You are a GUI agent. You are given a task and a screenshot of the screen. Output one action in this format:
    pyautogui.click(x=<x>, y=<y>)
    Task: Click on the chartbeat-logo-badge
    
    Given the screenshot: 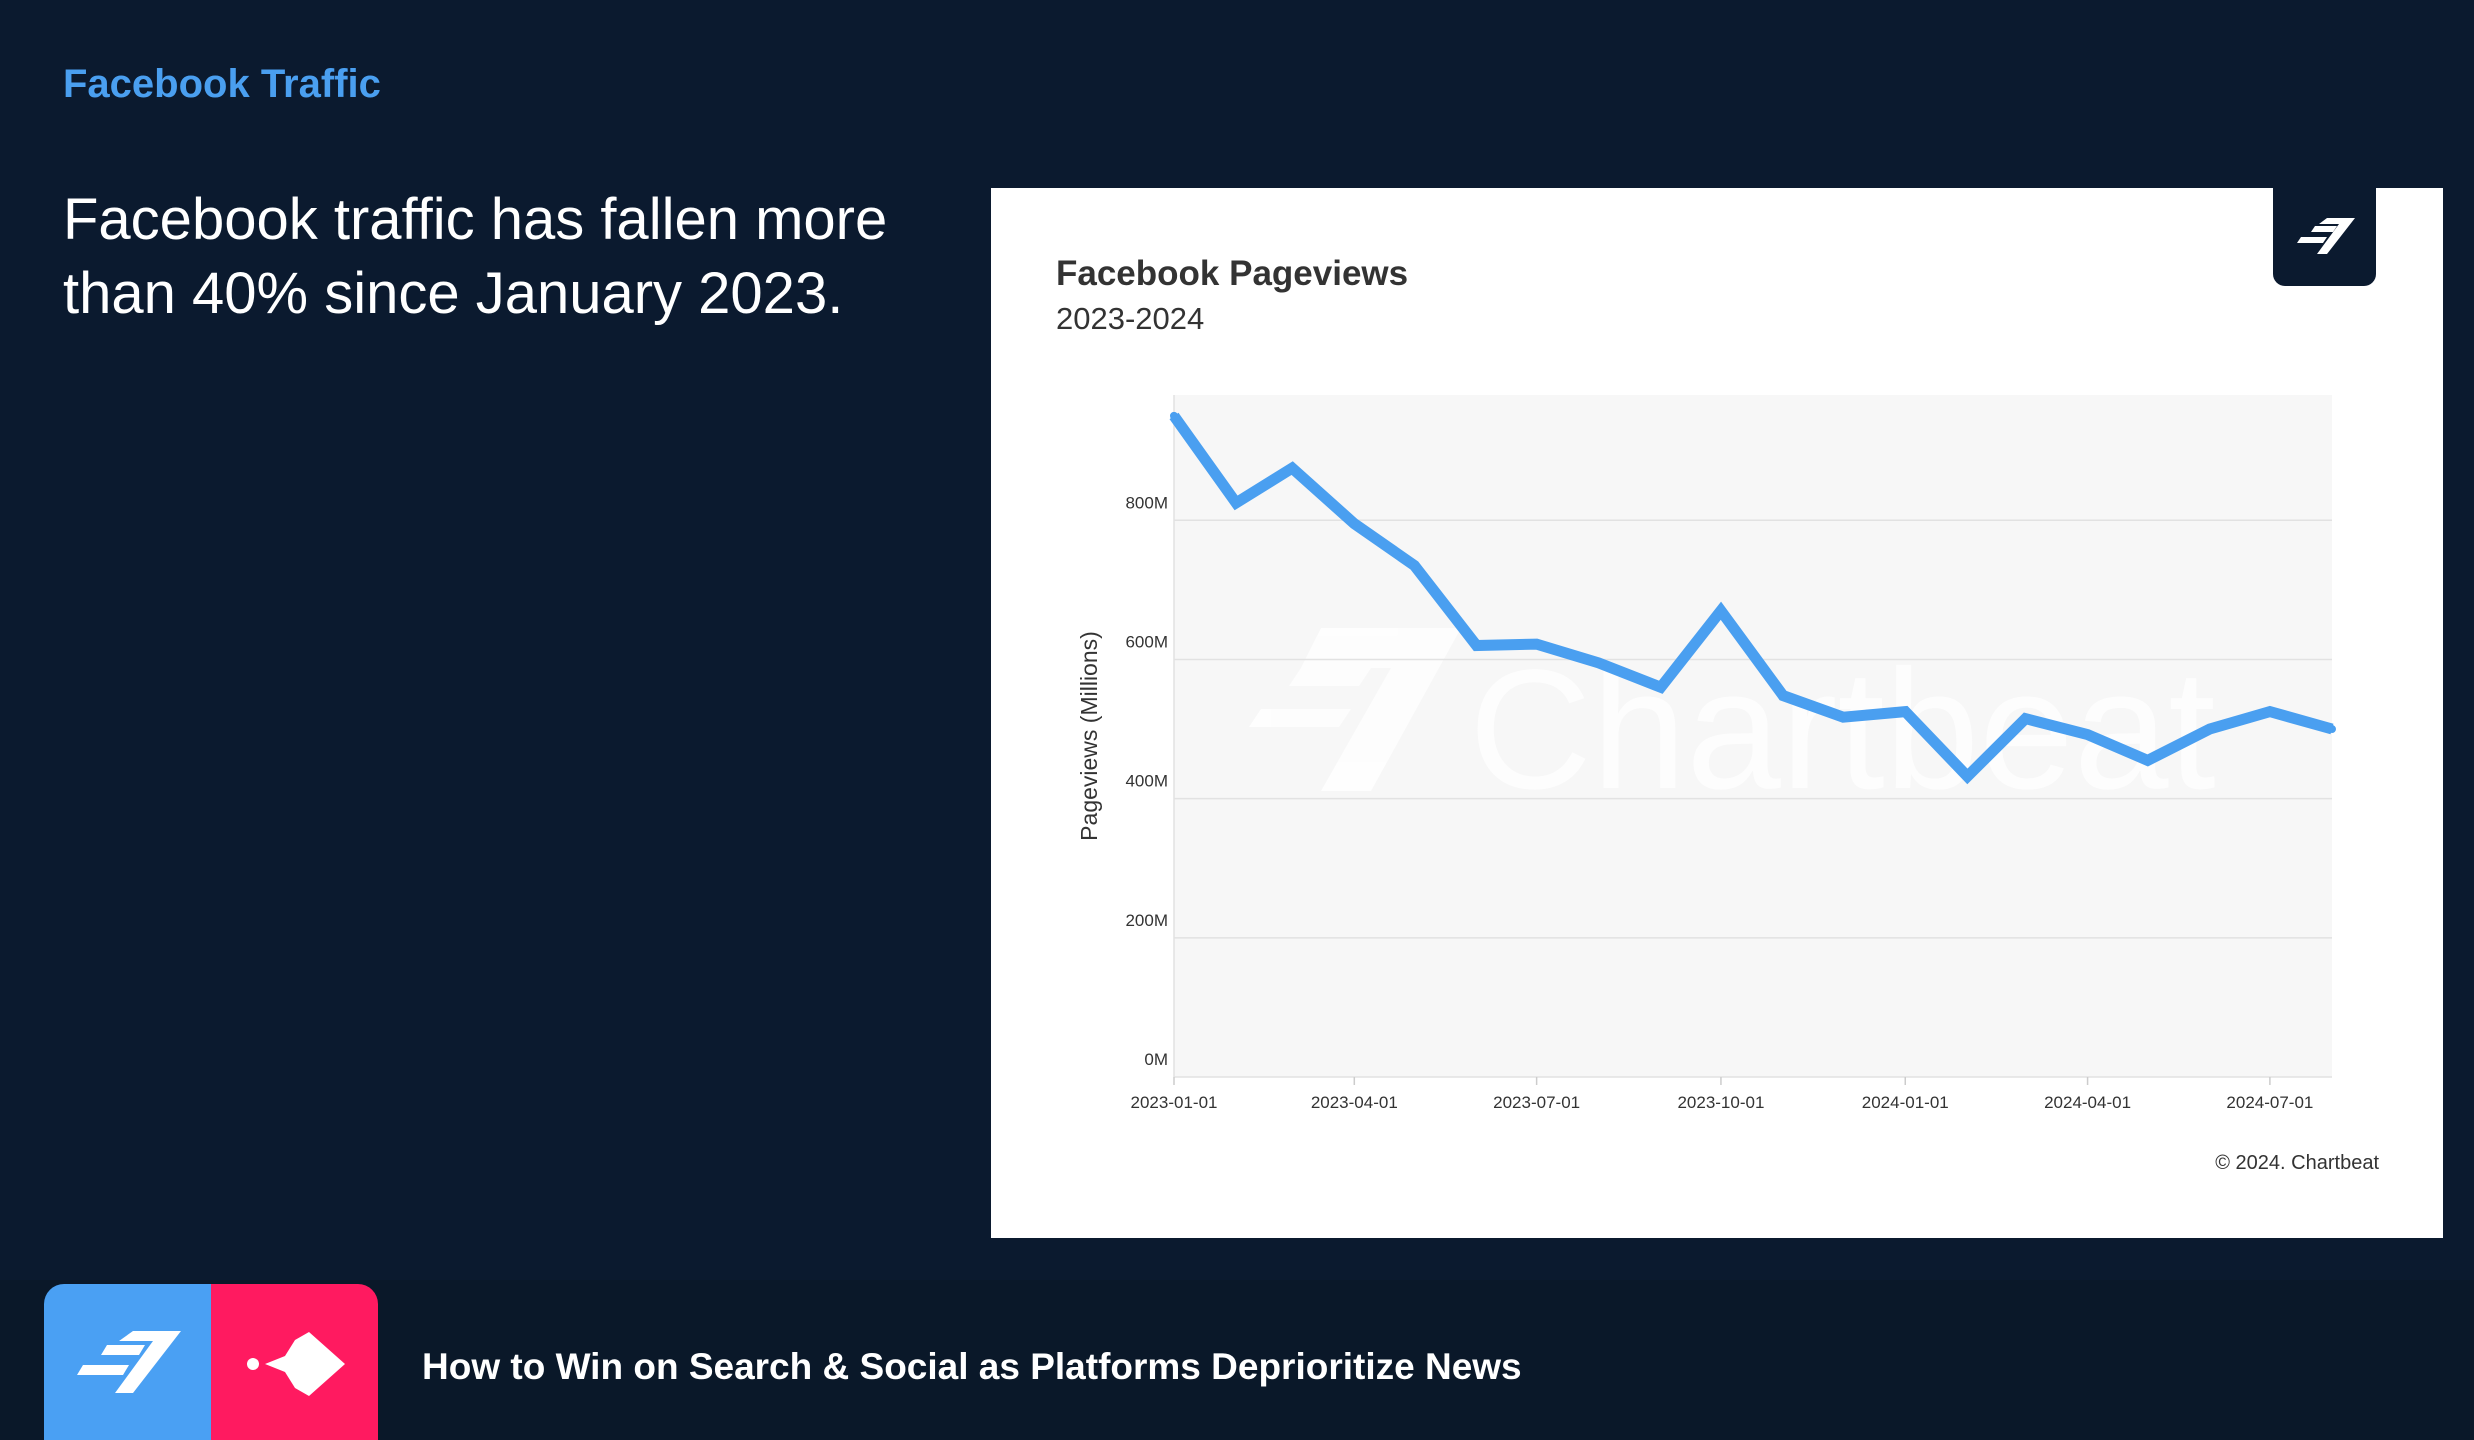 What is the action you would take?
    pyautogui.click(x=2324, y=236)
    